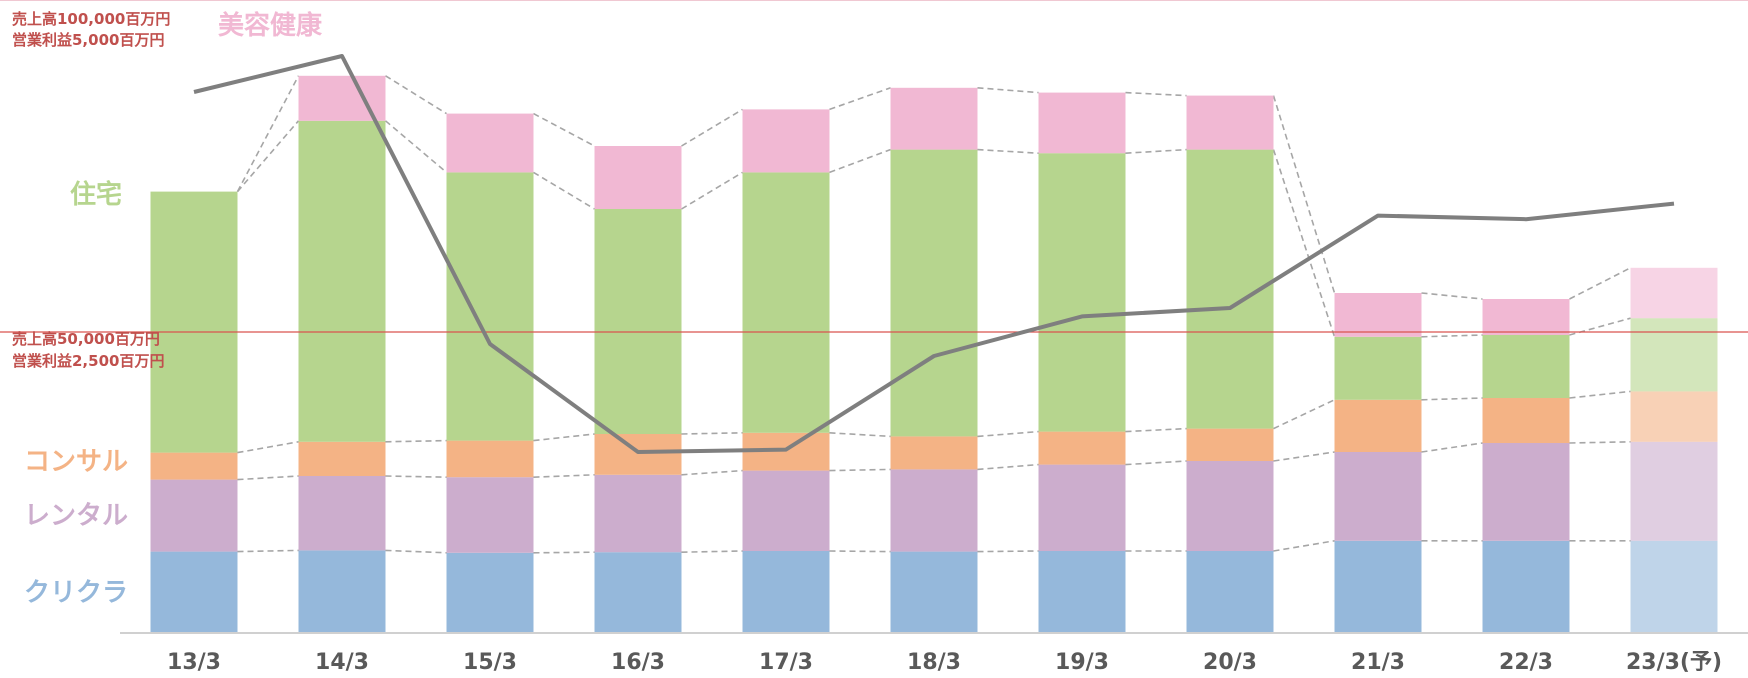  What do you see at coordinates (1082, 662) in the screenshot?
I see `x-tick-label-6: 19/3` at bounding box center [1082, 662].